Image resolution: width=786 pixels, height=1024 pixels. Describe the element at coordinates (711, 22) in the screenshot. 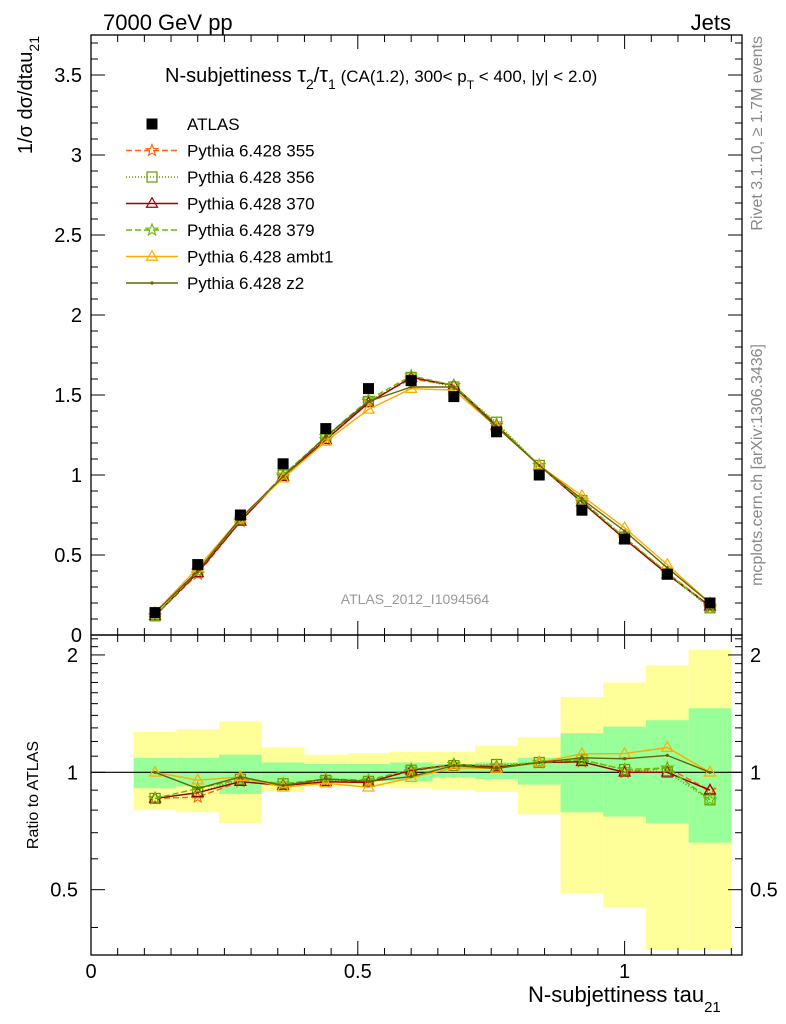

I see `header-right-label: Jets` at that location.